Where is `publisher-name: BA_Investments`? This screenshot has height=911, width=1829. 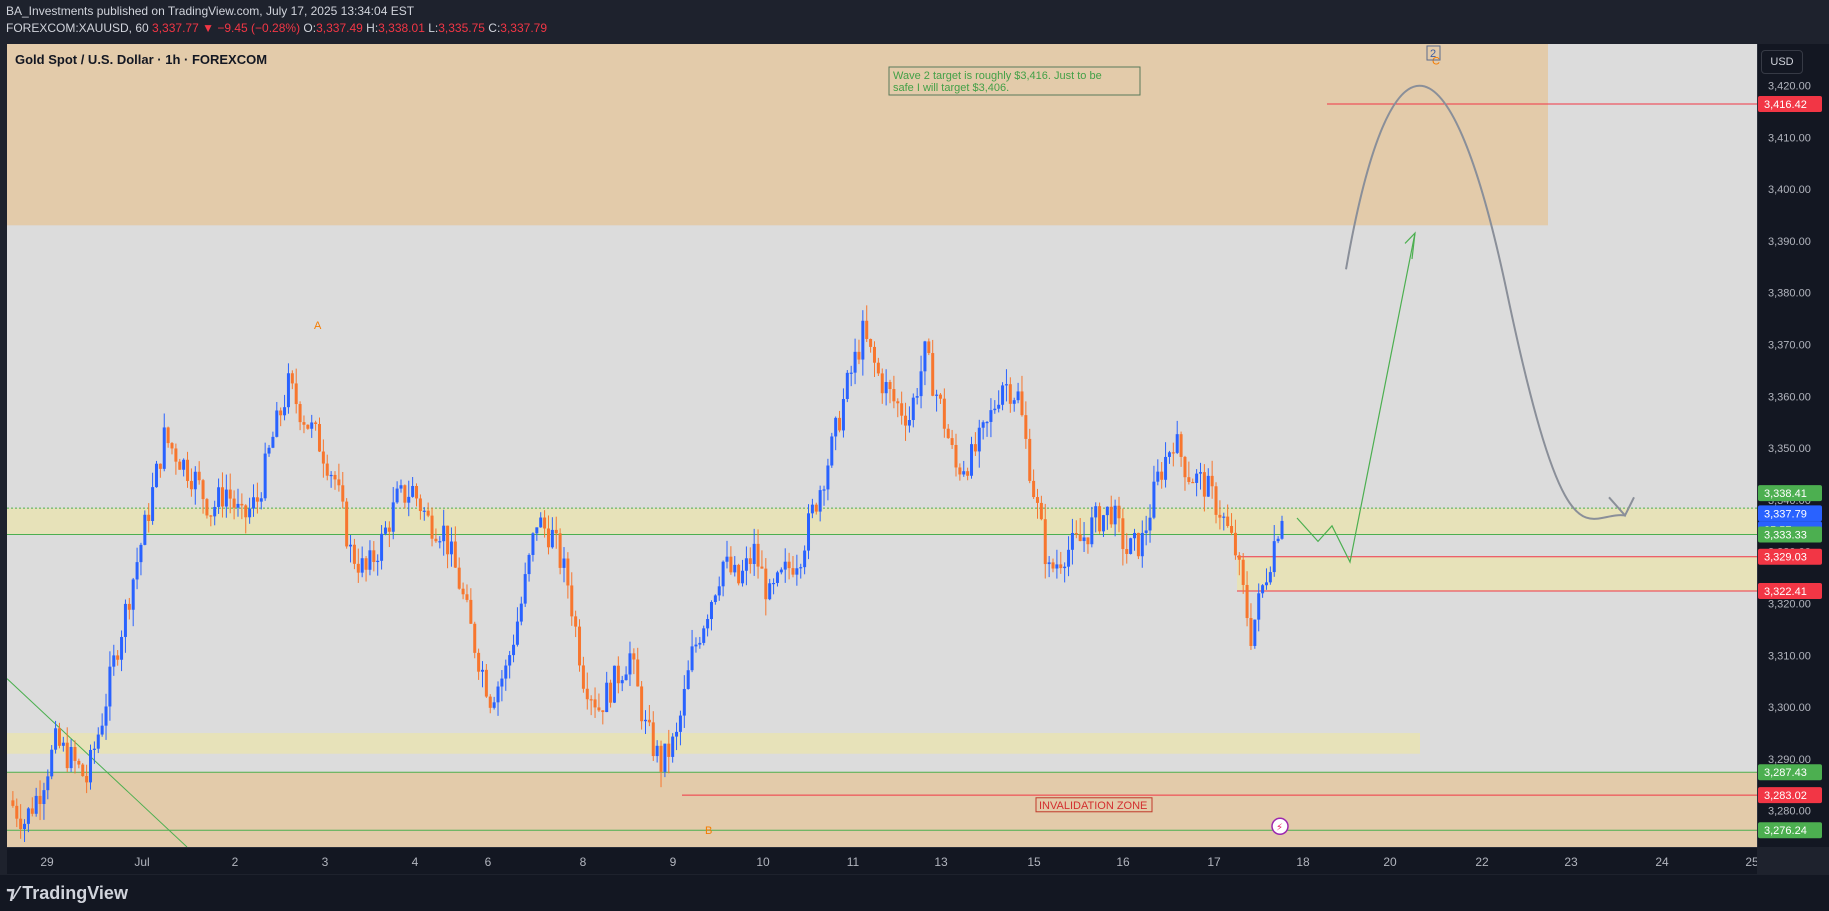
publisher-name: BA_Investments is located at coordinates (50, 11).